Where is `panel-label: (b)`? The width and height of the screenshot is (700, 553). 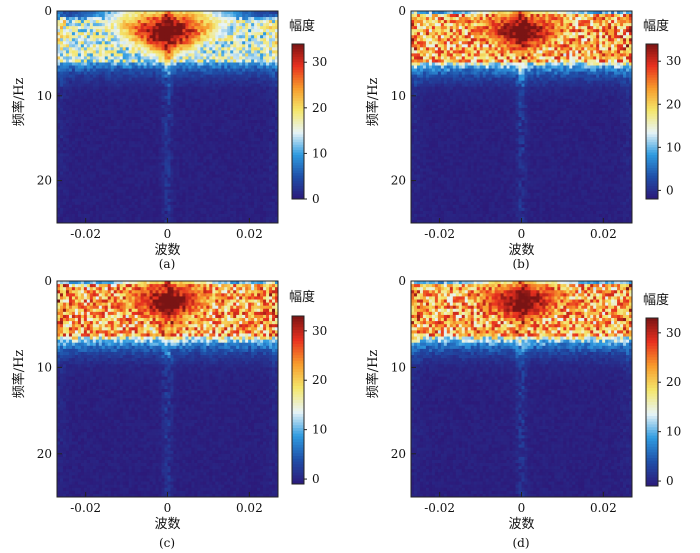 panel-label: (b) is located at coordinates (520, 264).